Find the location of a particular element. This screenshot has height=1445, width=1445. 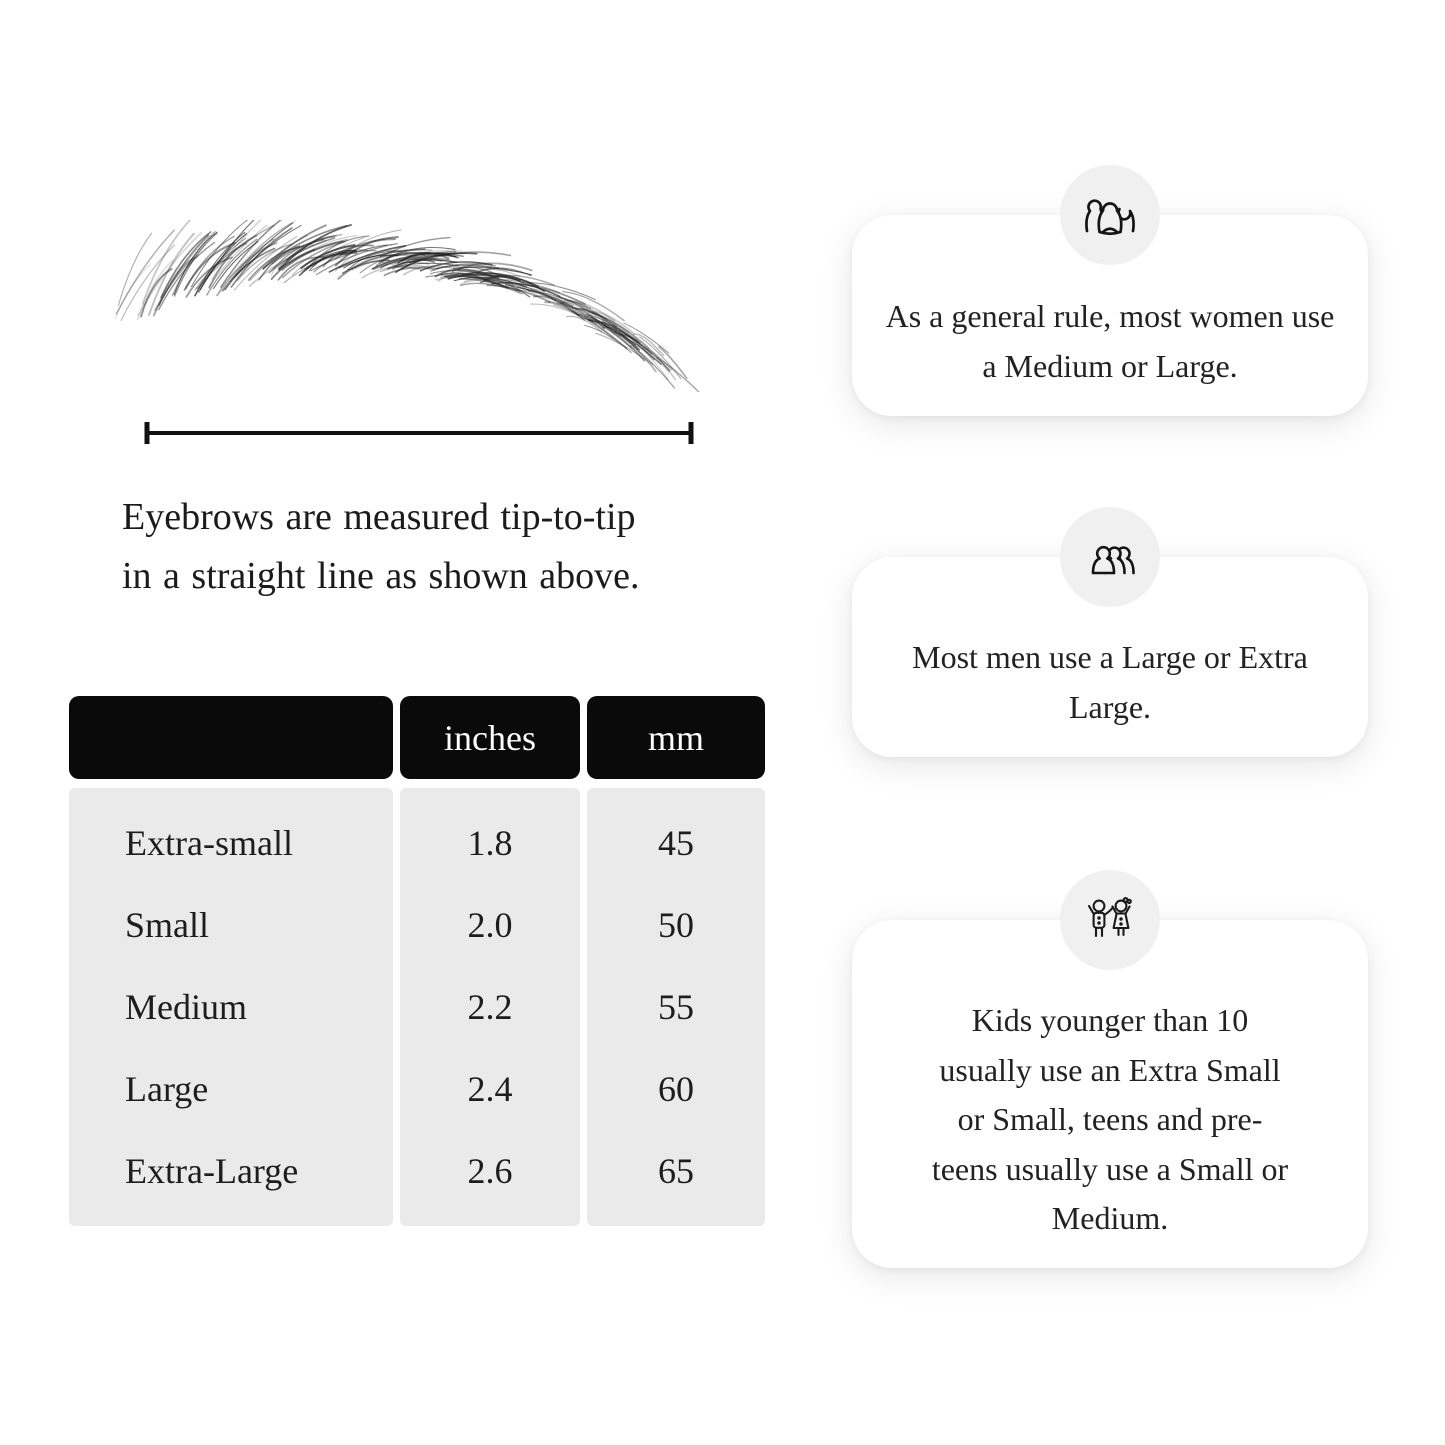

caption-line-1: Eyebrows are measured tip-to-tip is located at coordinates (379, 517).